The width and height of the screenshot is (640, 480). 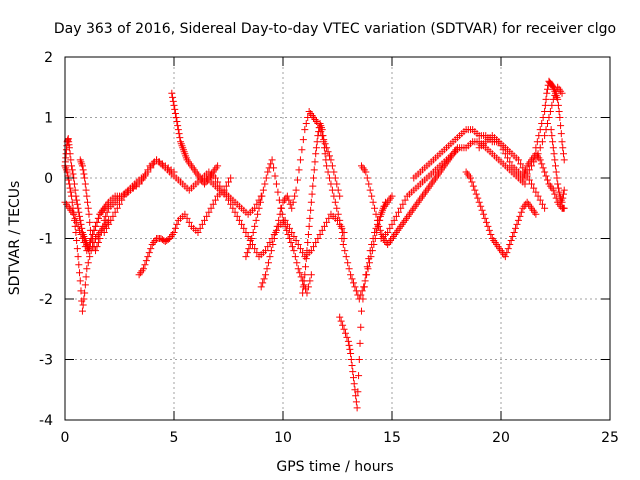 I want to click on y-tick-label: -4, so click(x=46, y=421).